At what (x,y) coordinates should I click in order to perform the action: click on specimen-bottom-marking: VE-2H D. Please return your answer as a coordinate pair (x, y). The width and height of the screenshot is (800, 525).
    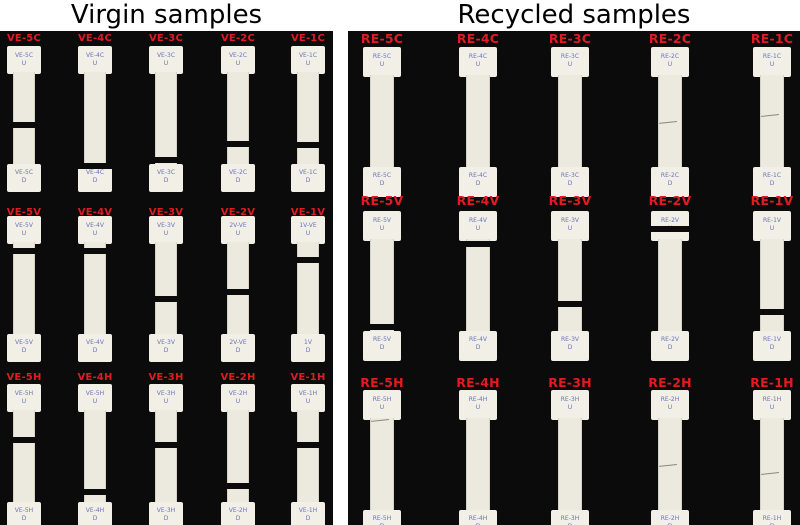
    Looking at the image, I should click on (238, 514).